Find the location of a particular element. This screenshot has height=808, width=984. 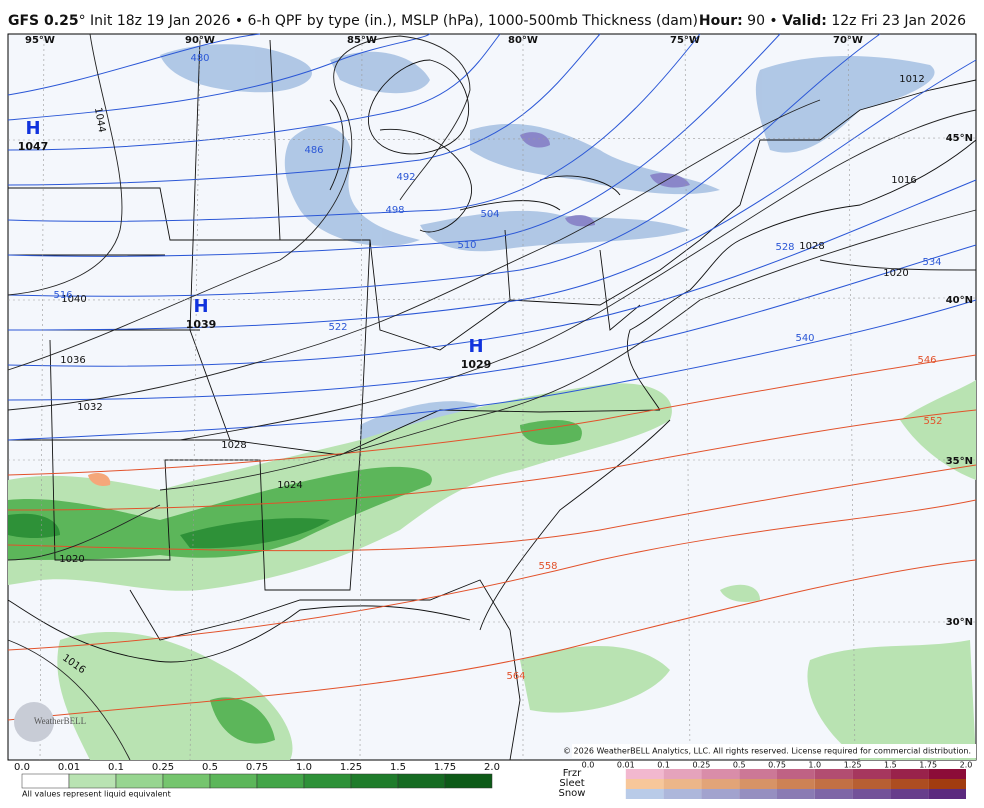

ptype-scale-label: 0.5 is located at coordinates (739, 765).